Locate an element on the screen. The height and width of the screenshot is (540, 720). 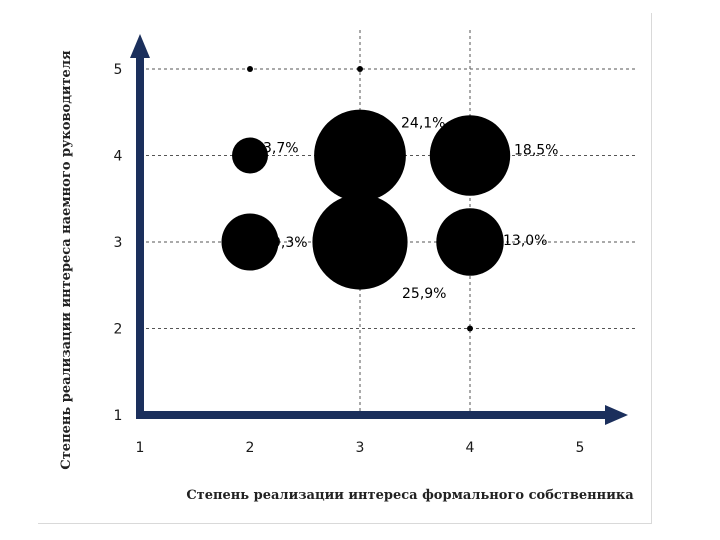
x-tick-label: 2 is located at coordinates (250, 448).